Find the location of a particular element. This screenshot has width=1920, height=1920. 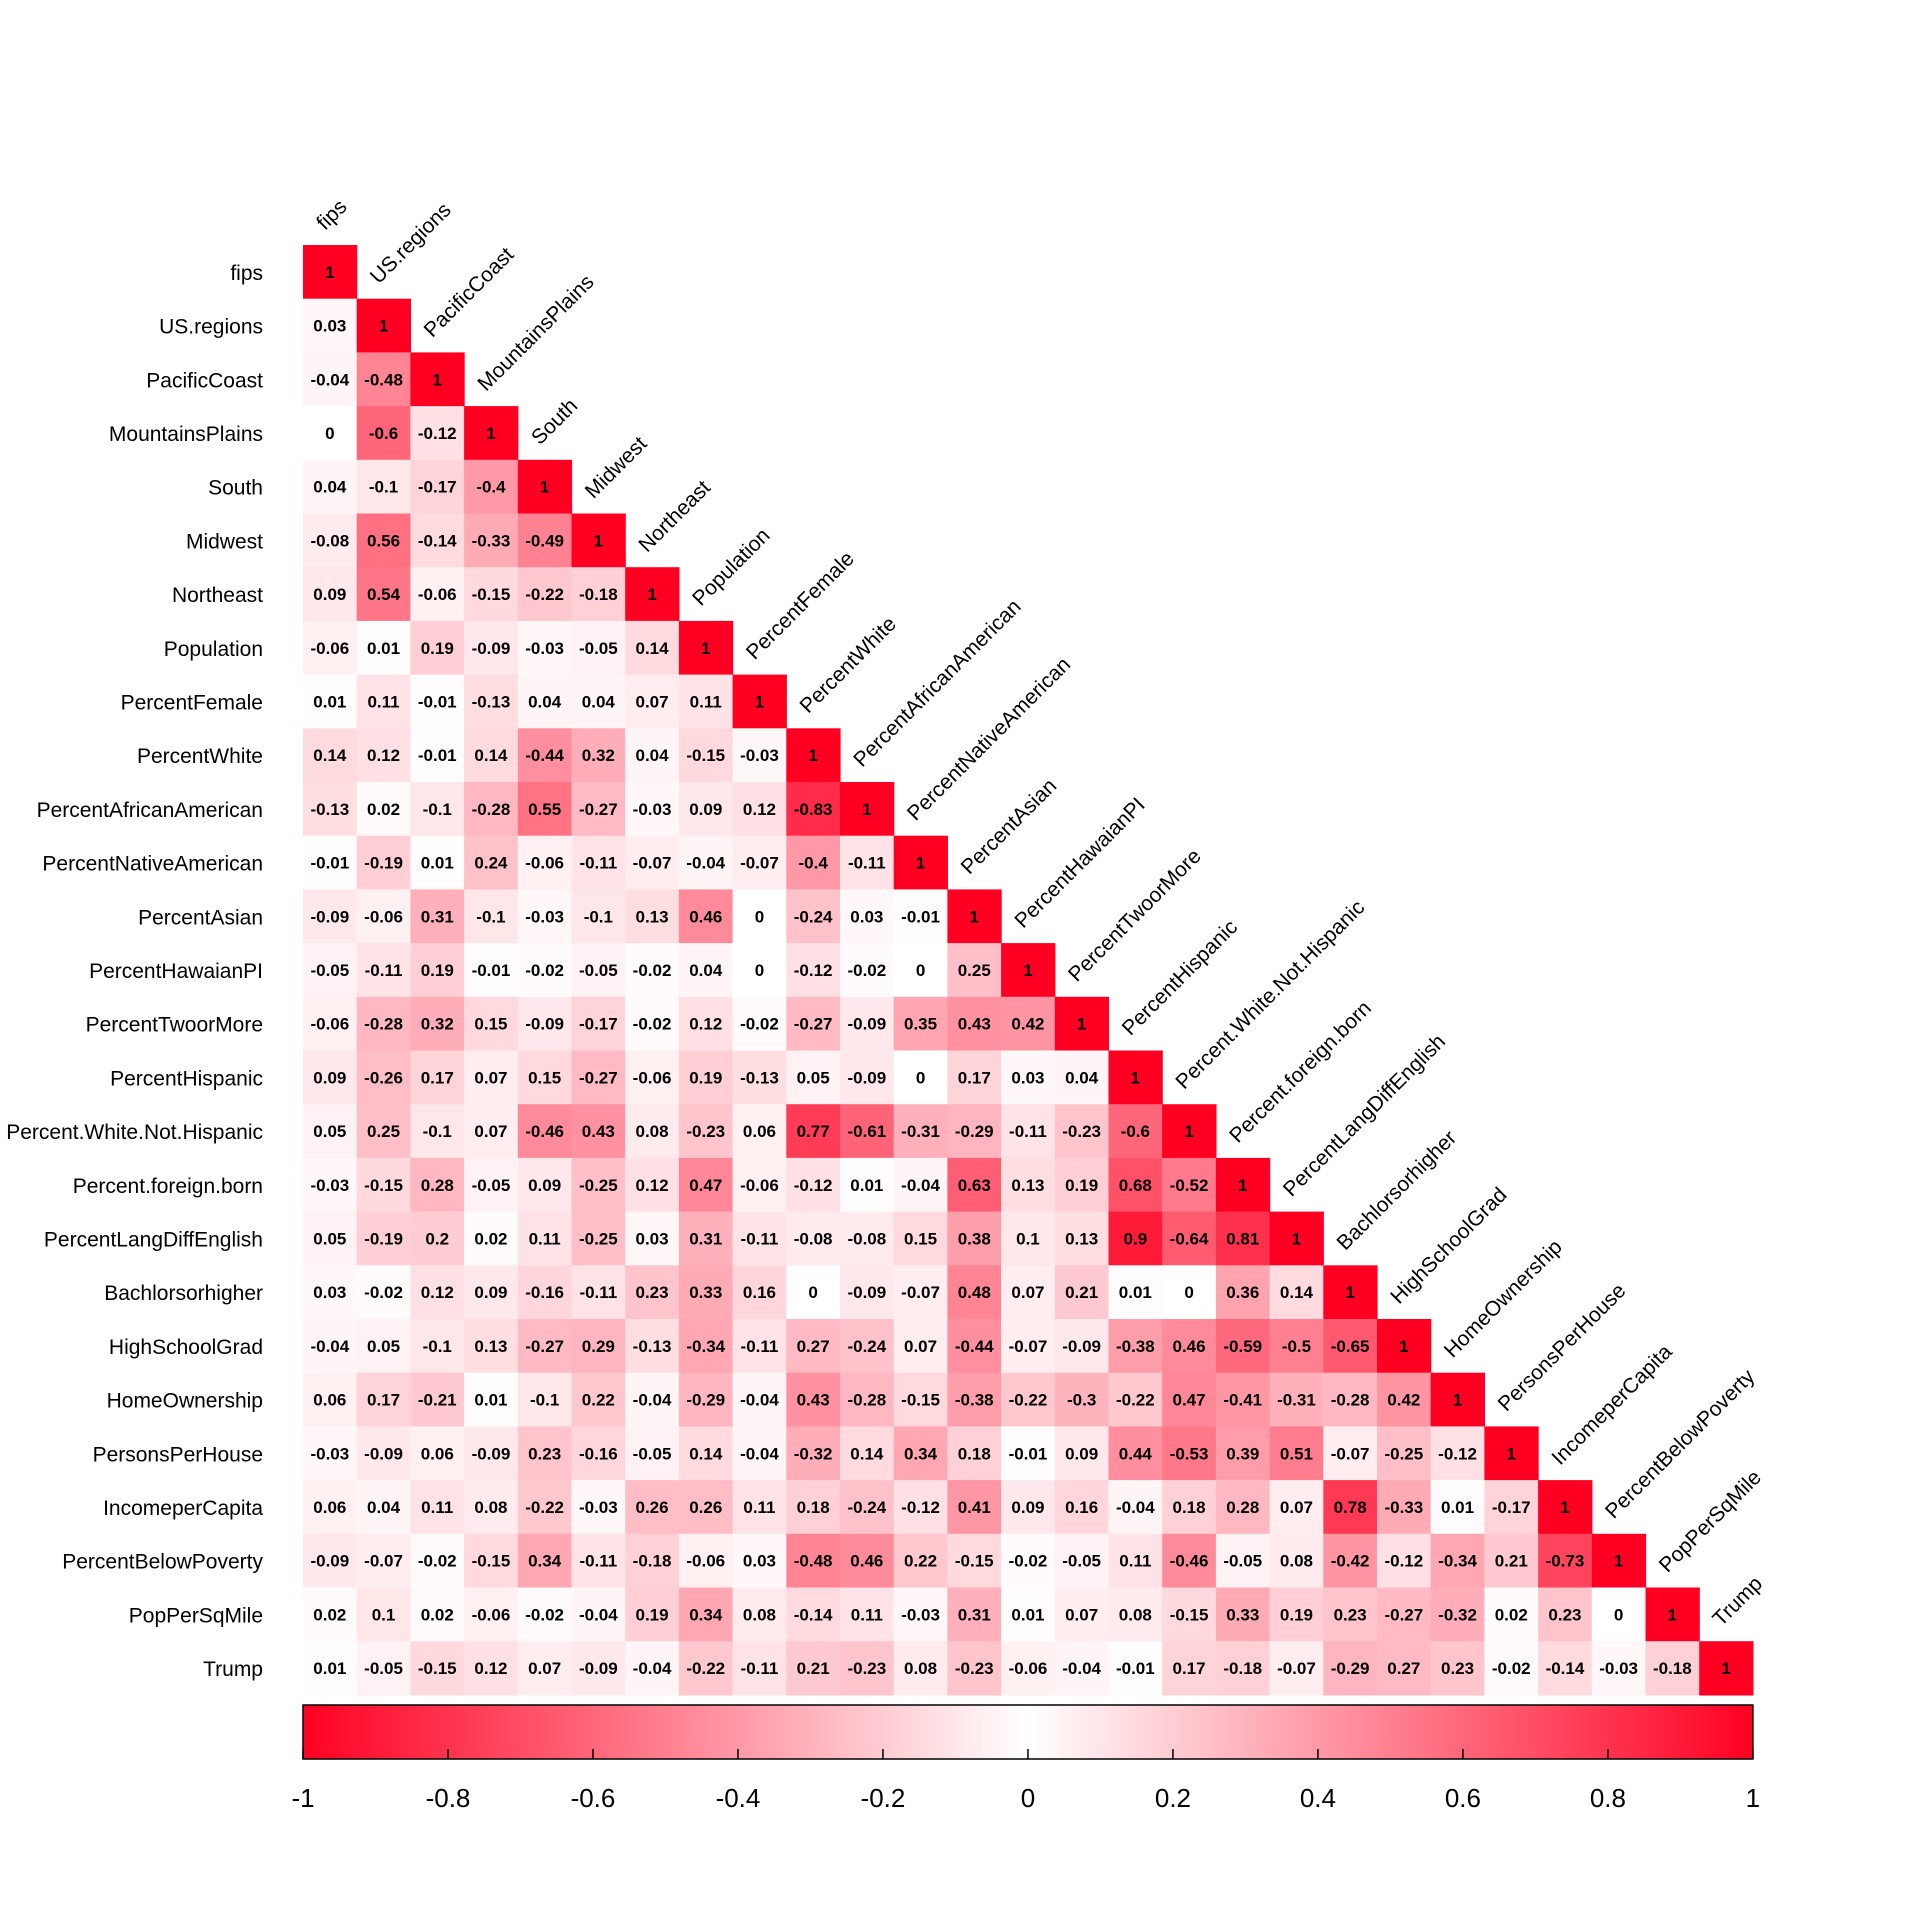

cell-value-label: 0.16 is located at coordinates (1081, 1507).